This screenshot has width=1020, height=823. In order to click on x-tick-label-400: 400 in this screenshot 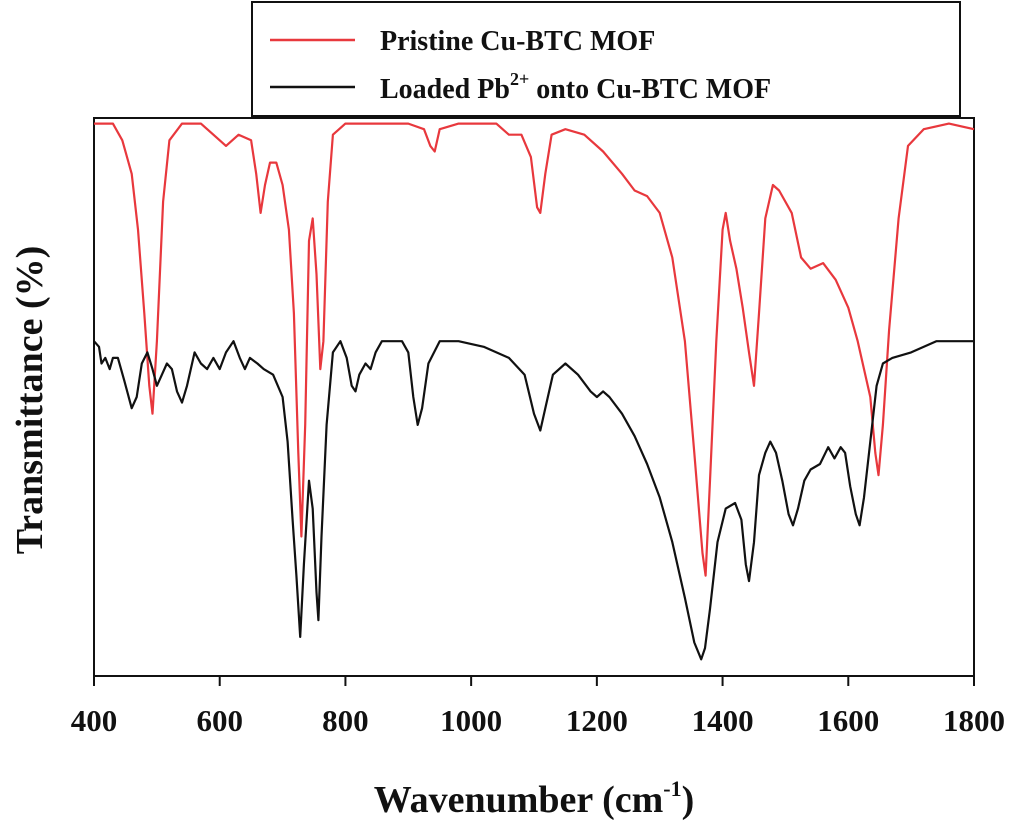, I will do `click(94, 720)`.